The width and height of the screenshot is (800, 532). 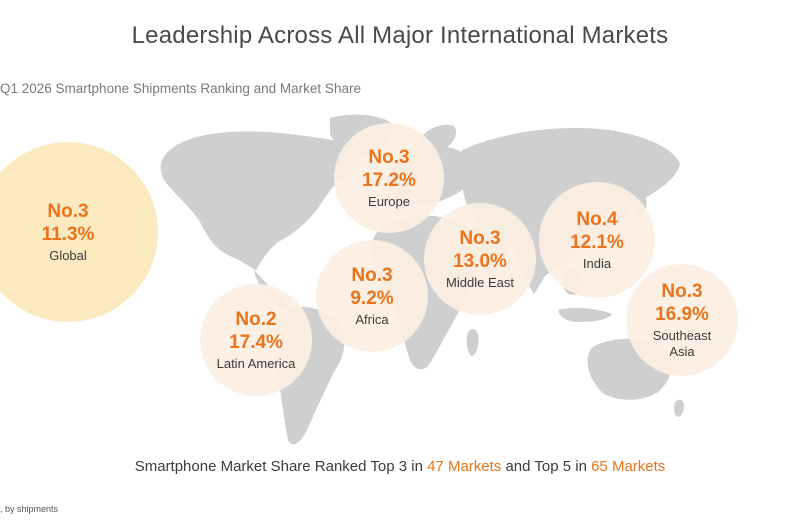 I want to click on market-share: 12.1%, so click(x=597, y=242).